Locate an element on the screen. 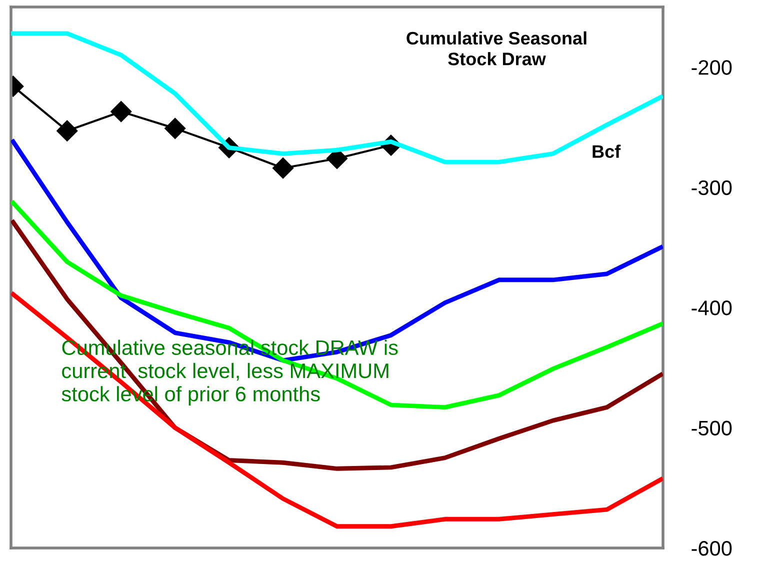 The image size is (758, 571). y-tick-label: -600 is located at coordinates (712, 548).